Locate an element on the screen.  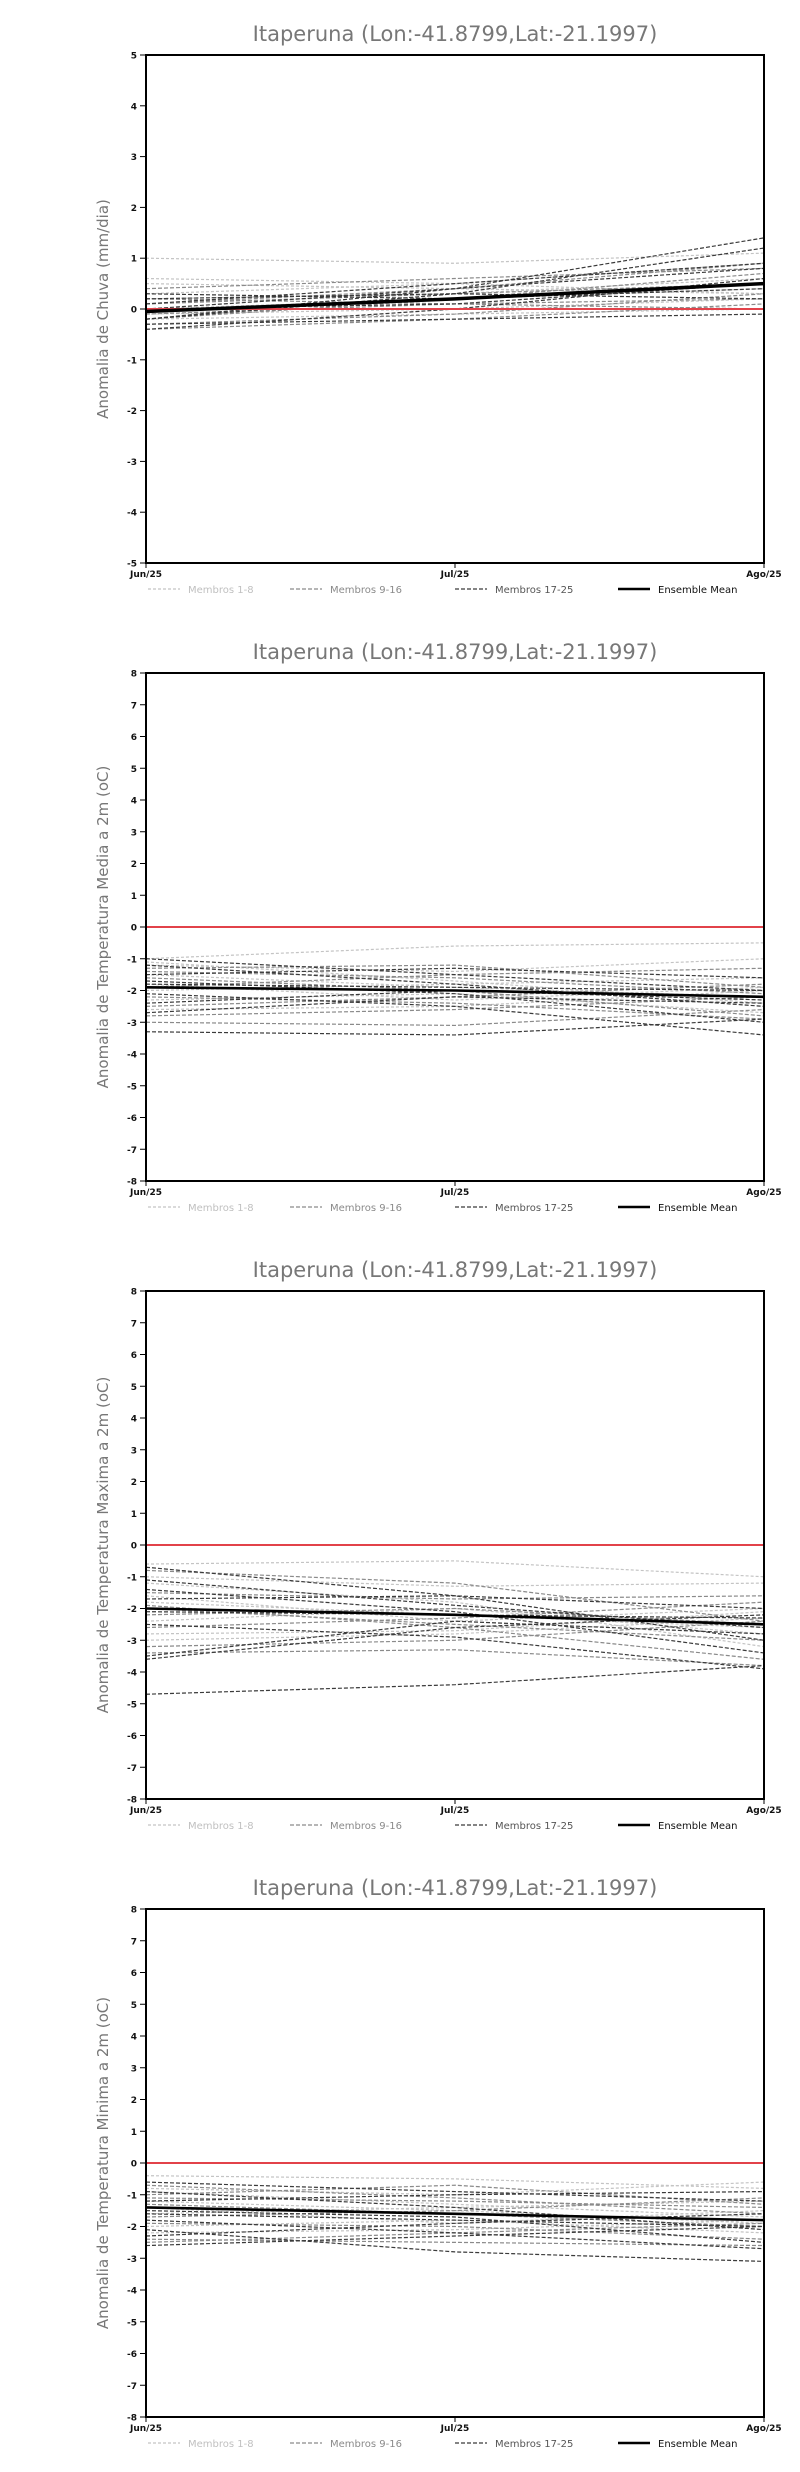
legend-label: Ensemble Mean is located at coordinates (697, 1826).